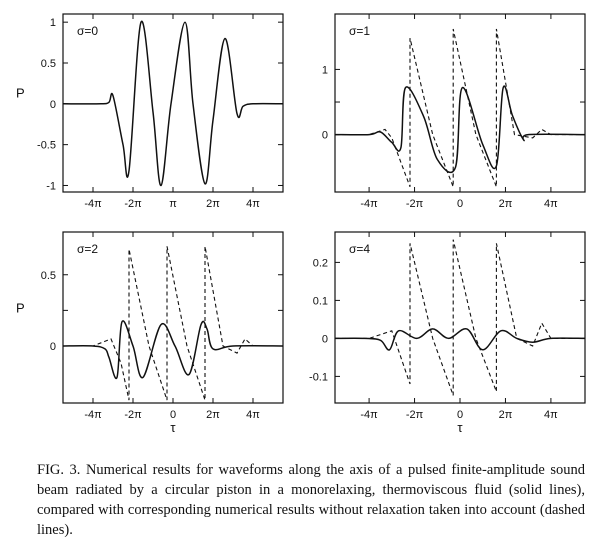 This screenshot has height=552, width=600. What do you see at coordinates (173, 204) in the screenshot?
I see `x-tick-label: π` at bounding box center [173, 204].